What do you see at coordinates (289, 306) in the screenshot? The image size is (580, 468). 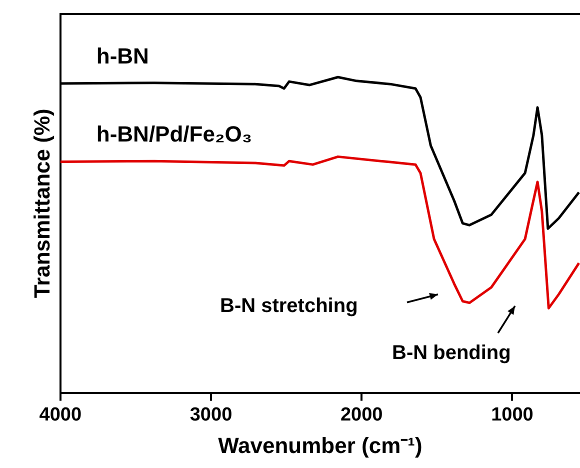 I see `annotation: B-N stretching` at bounding box center [289, 306].